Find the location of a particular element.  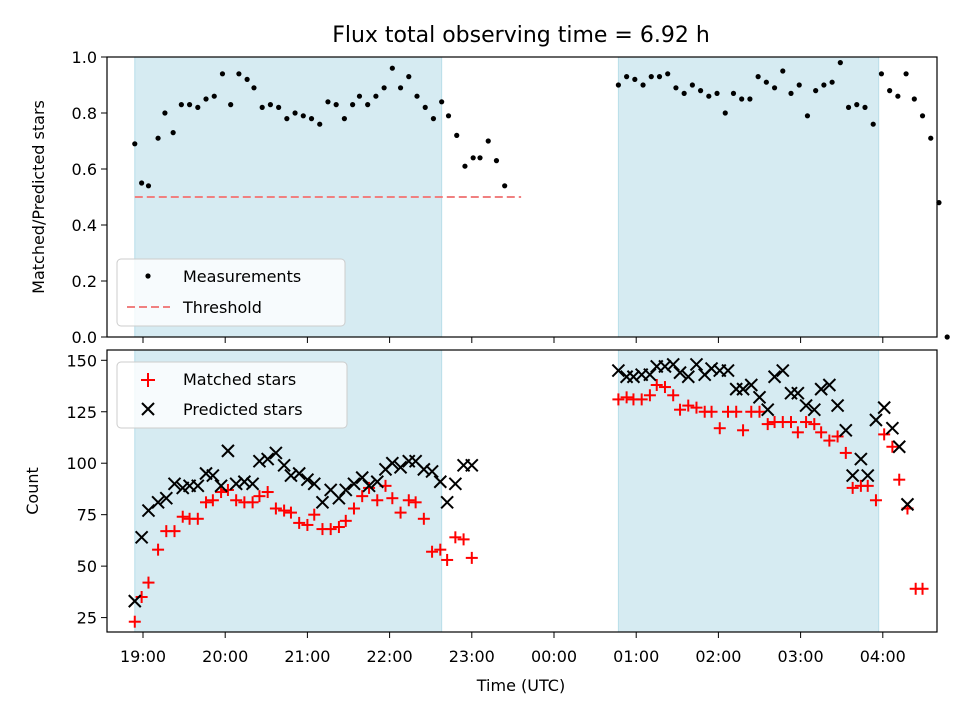

legend-matched-label: Matched stars is located at coordinates (239, 379).